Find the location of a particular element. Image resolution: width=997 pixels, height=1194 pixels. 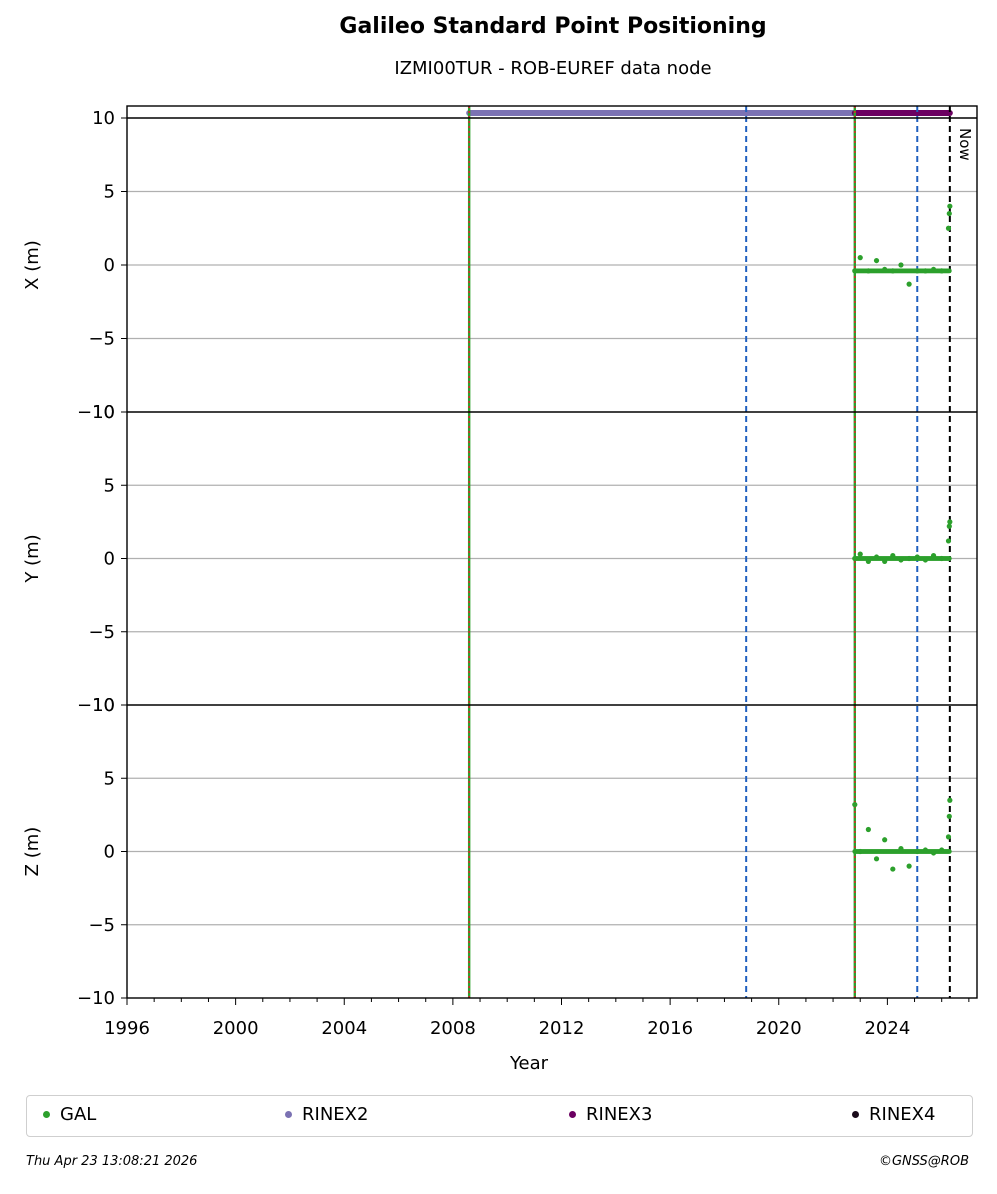

legend-label-gal: GAL is located at coordinates (78, 1114).